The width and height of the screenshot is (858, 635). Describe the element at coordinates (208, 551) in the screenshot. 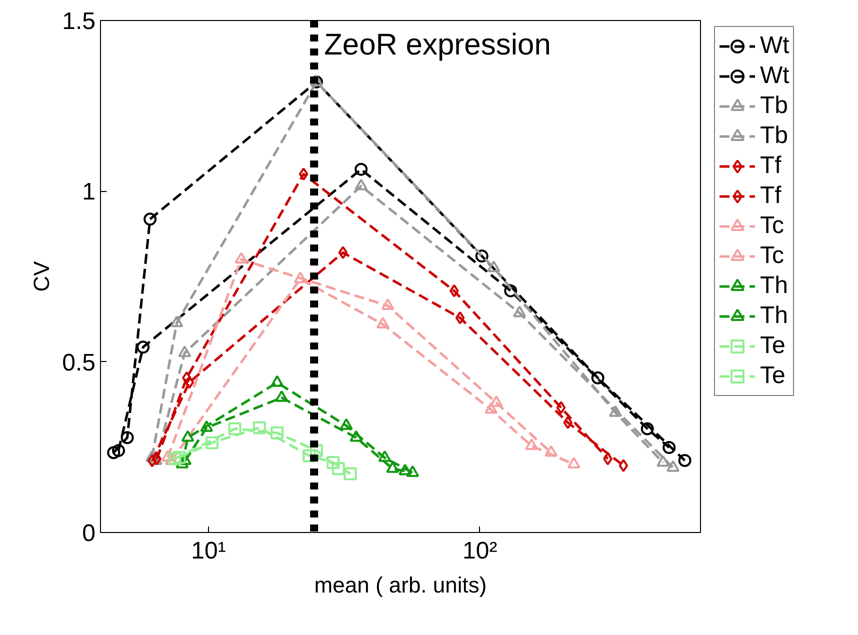

I see `x-tick-label: 10¹` at that location.